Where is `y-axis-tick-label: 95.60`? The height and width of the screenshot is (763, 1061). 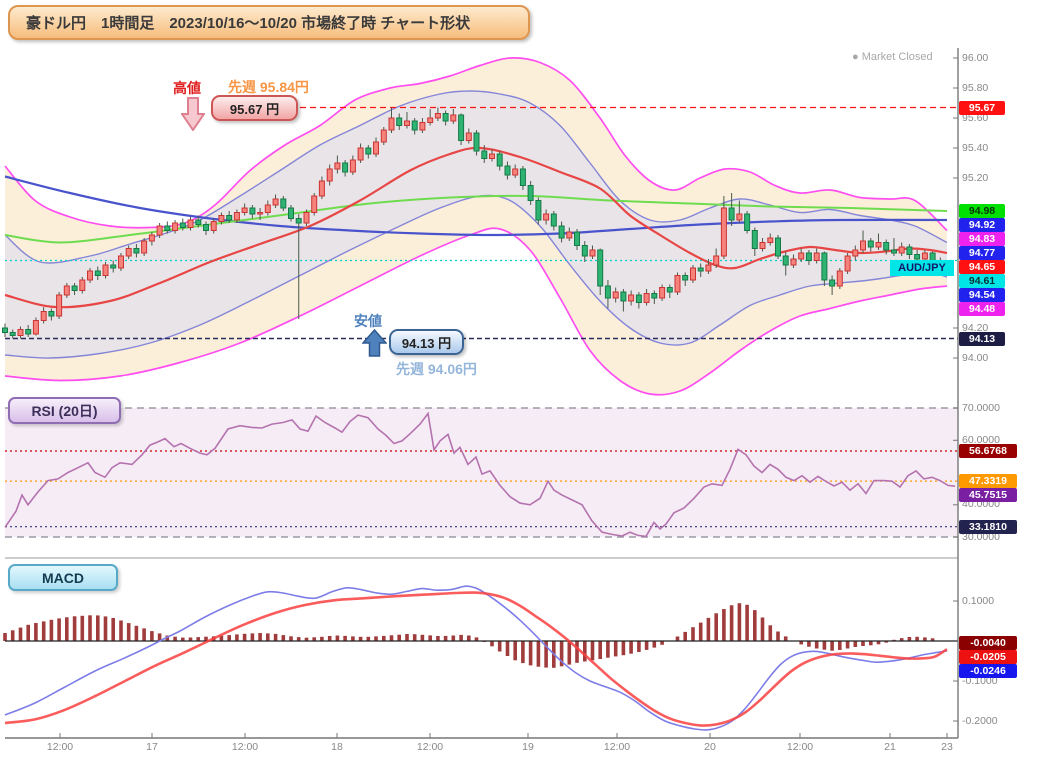 y-axis-tick-label: 95.60 is located at coordinates (975, 117).